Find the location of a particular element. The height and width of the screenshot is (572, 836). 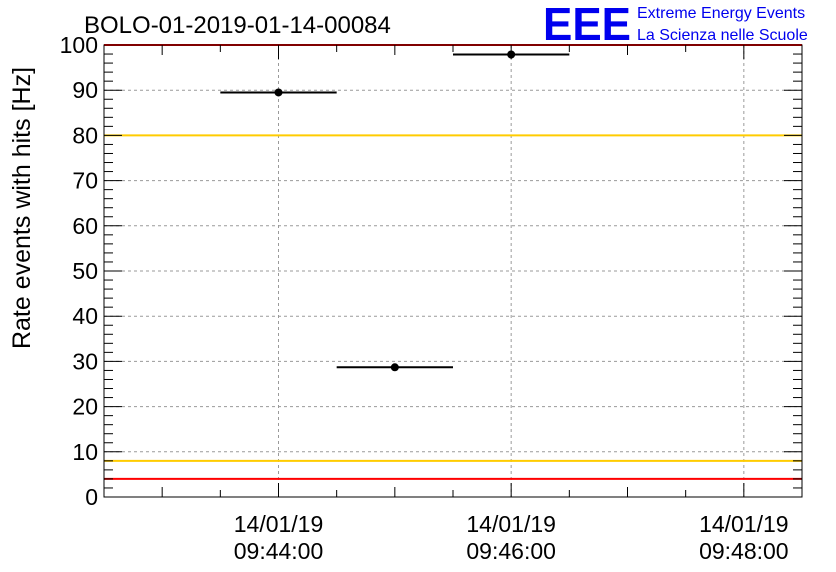

logo-line-2: La Scienza nelle Scuole is located at coordinates (722, 35).